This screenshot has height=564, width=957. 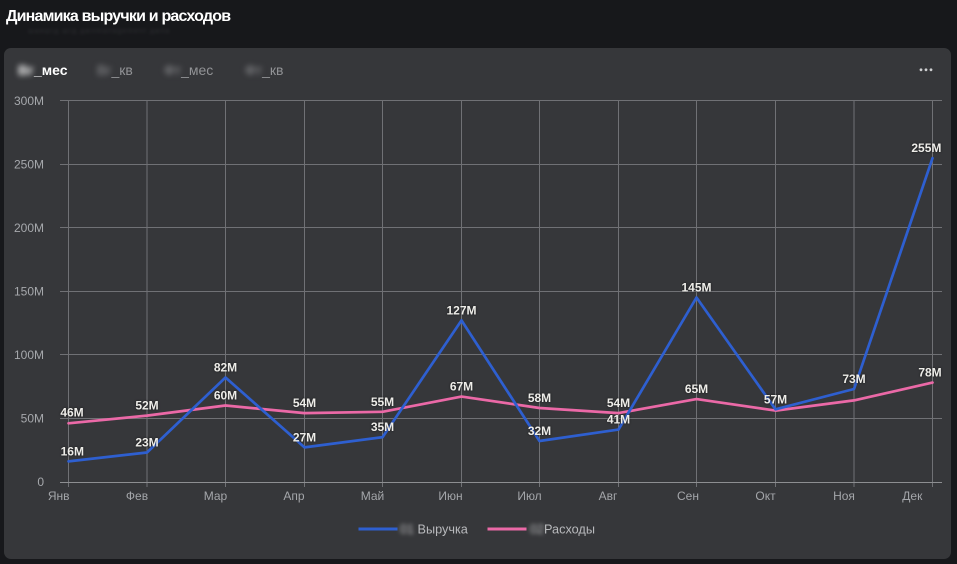 What do you see at coordinates (608, 496) in the screenshot?
I see `svg-text: Авг` at bounding box center [608, 496].